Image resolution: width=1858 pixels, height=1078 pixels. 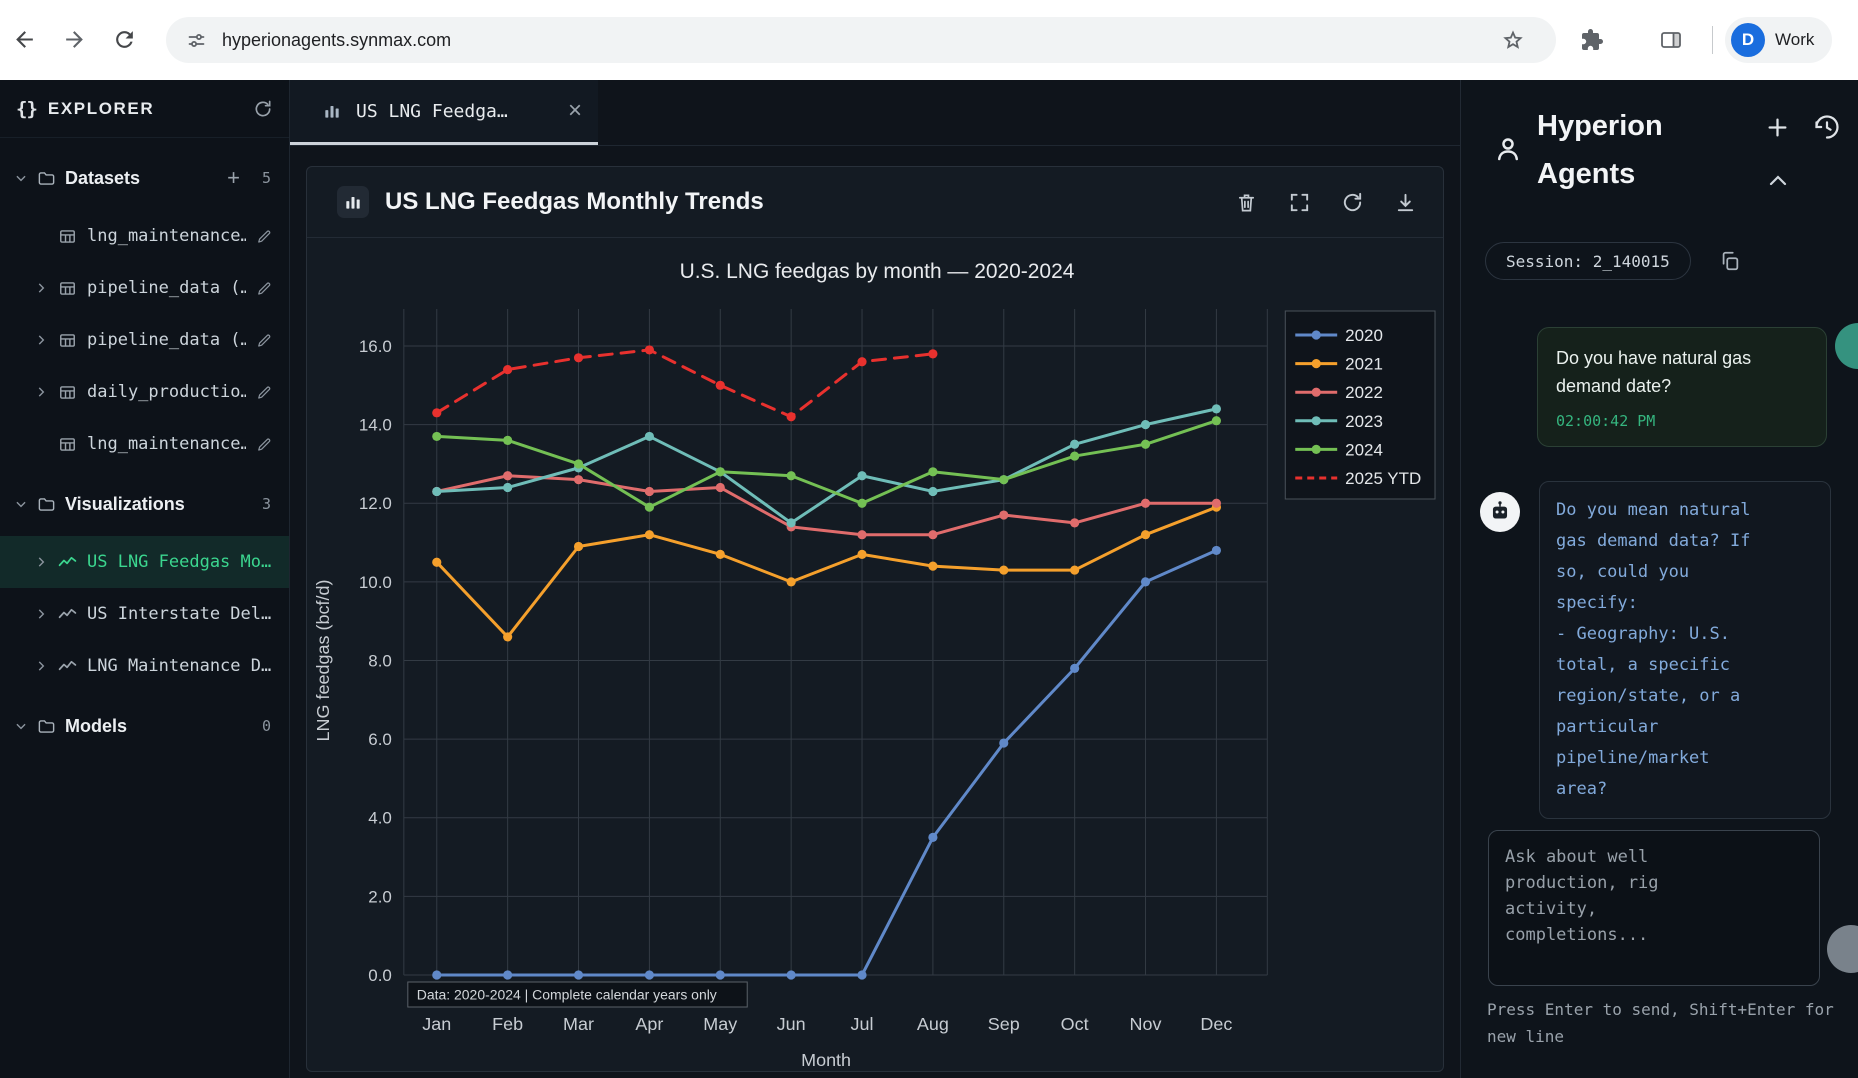 What do you see at coordinates (1730, 261) in the screenshot?
I see `copy-icon` at bounding box center [1730, 261].